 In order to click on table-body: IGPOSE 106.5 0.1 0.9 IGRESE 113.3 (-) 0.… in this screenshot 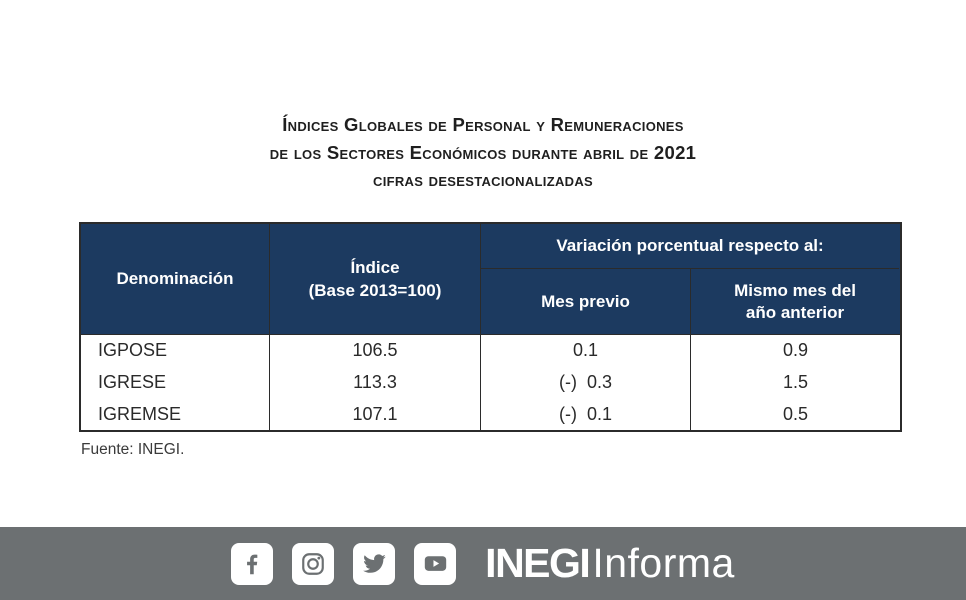, I will do `click(490, 382)`.